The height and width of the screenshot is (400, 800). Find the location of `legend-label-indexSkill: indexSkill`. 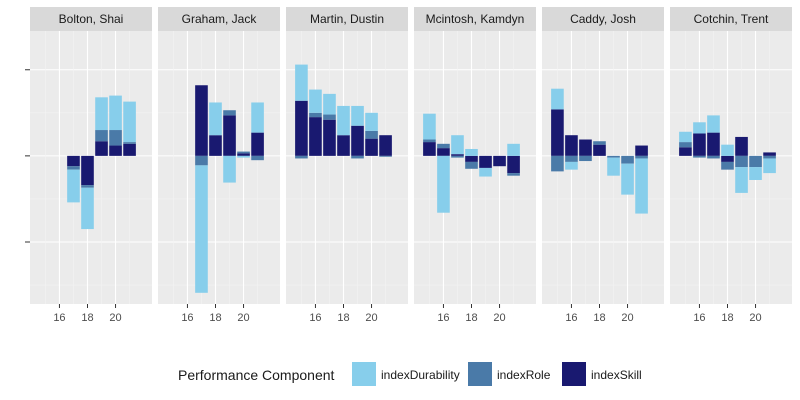

legend-label-indexSkill: indexSkill is located at coordinates (616, 375).